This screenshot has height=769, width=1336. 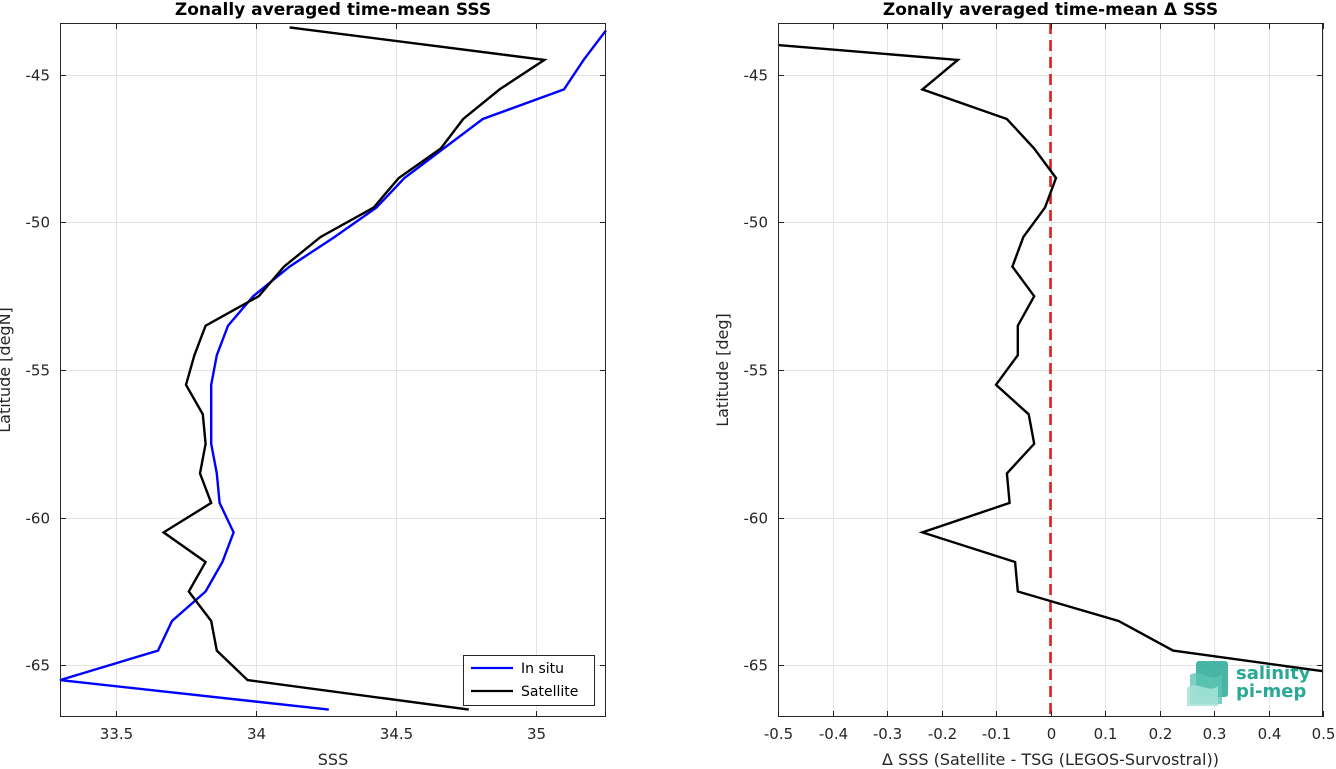 I want to click on legend-label-satellite: Satellite, so click(x=549, y=692).